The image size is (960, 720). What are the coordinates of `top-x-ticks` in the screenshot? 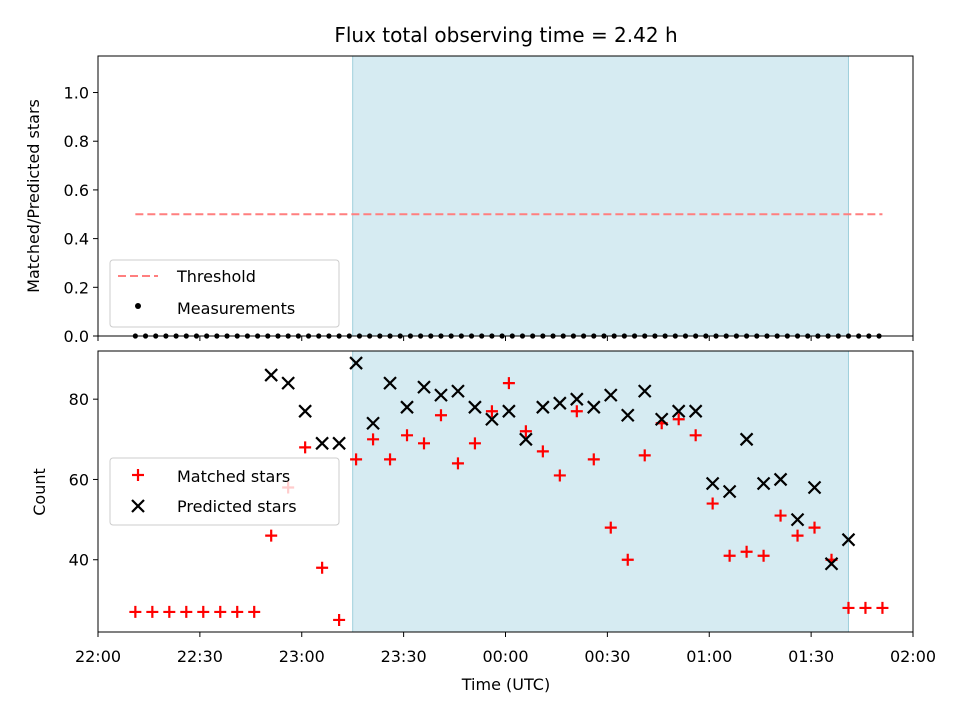 It's located at (505, 338).